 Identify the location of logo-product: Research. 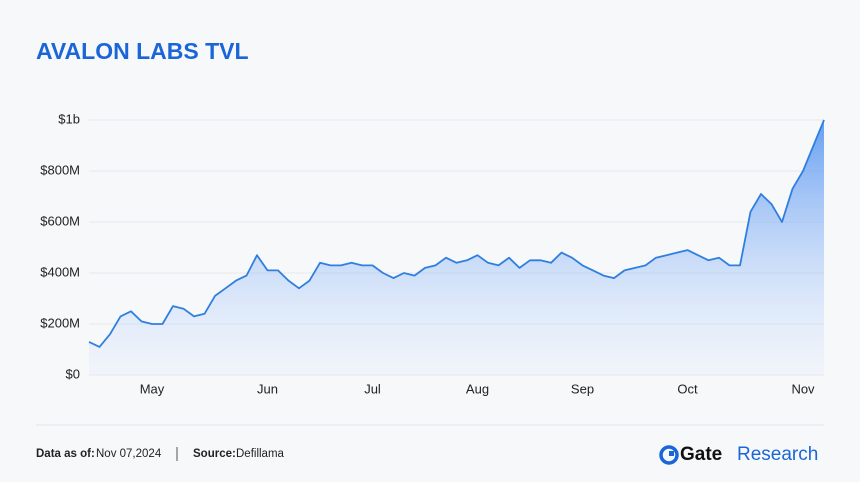
(777, 454).